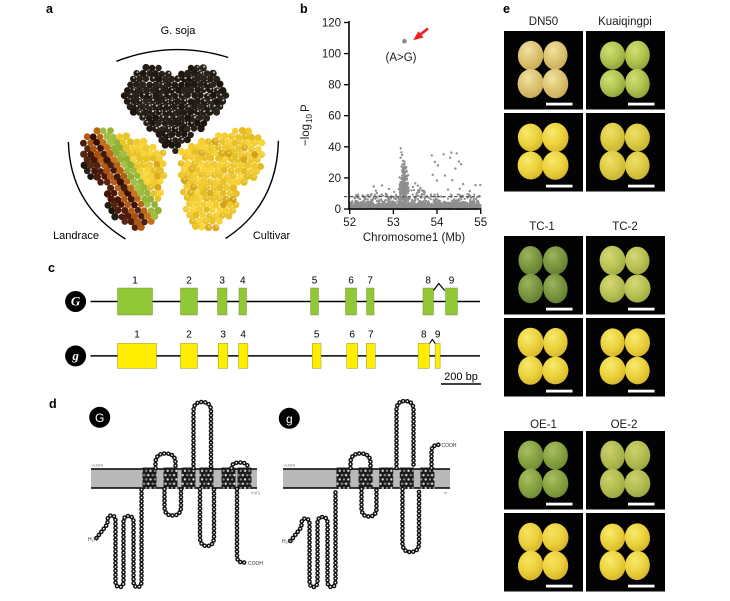  I want to click on svg-text: TC-2, so click(625, 227).